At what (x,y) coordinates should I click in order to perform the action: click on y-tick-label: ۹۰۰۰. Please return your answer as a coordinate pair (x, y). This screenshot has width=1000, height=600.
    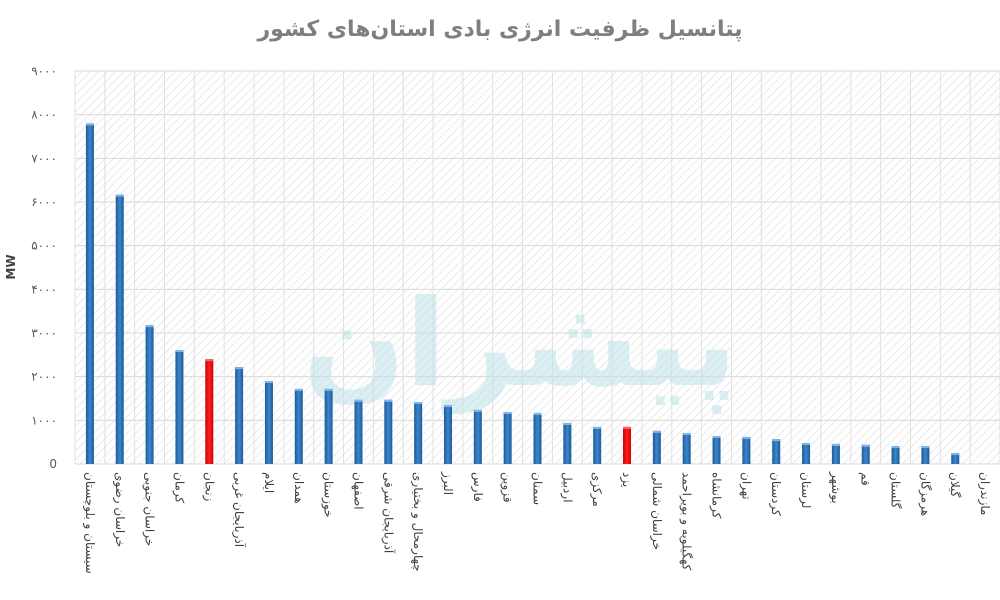
    Looking at the image, I should click on (44, 71).